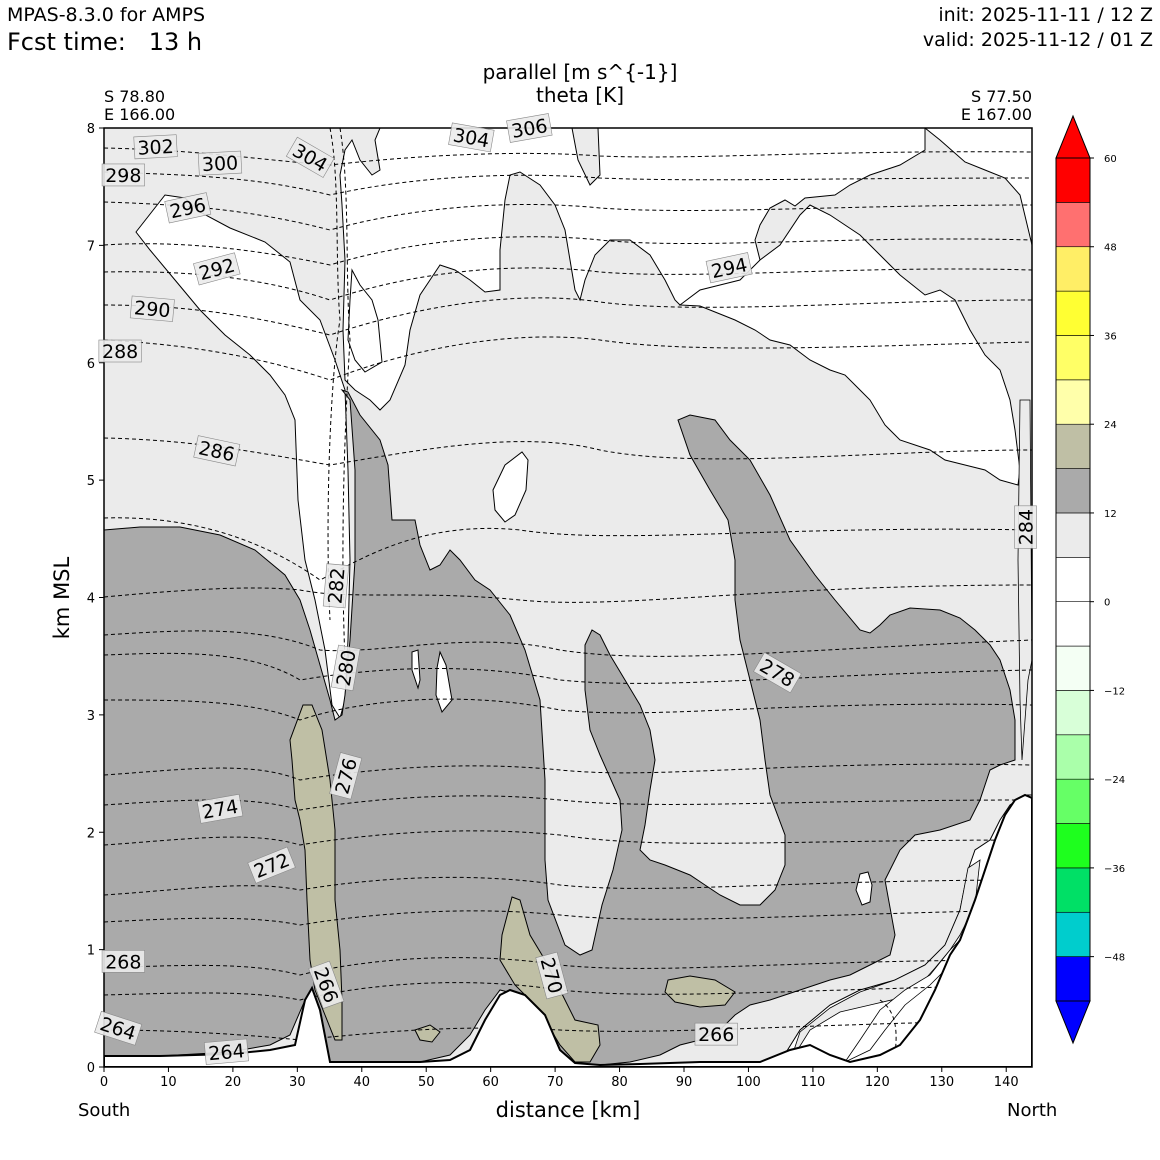 This screenshot has height=1160, width=1160. Describe the element at coordinates (1110, 425) in the screenshot. I see `colorbar-tick-label: 24` at that location.